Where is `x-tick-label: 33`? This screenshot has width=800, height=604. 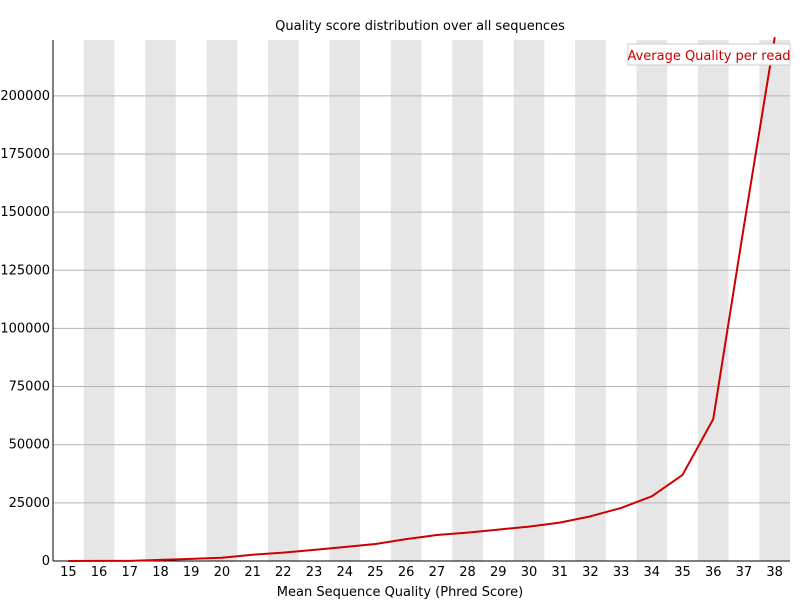
x-tick-label: 33 is located at coordinates (621, 572).